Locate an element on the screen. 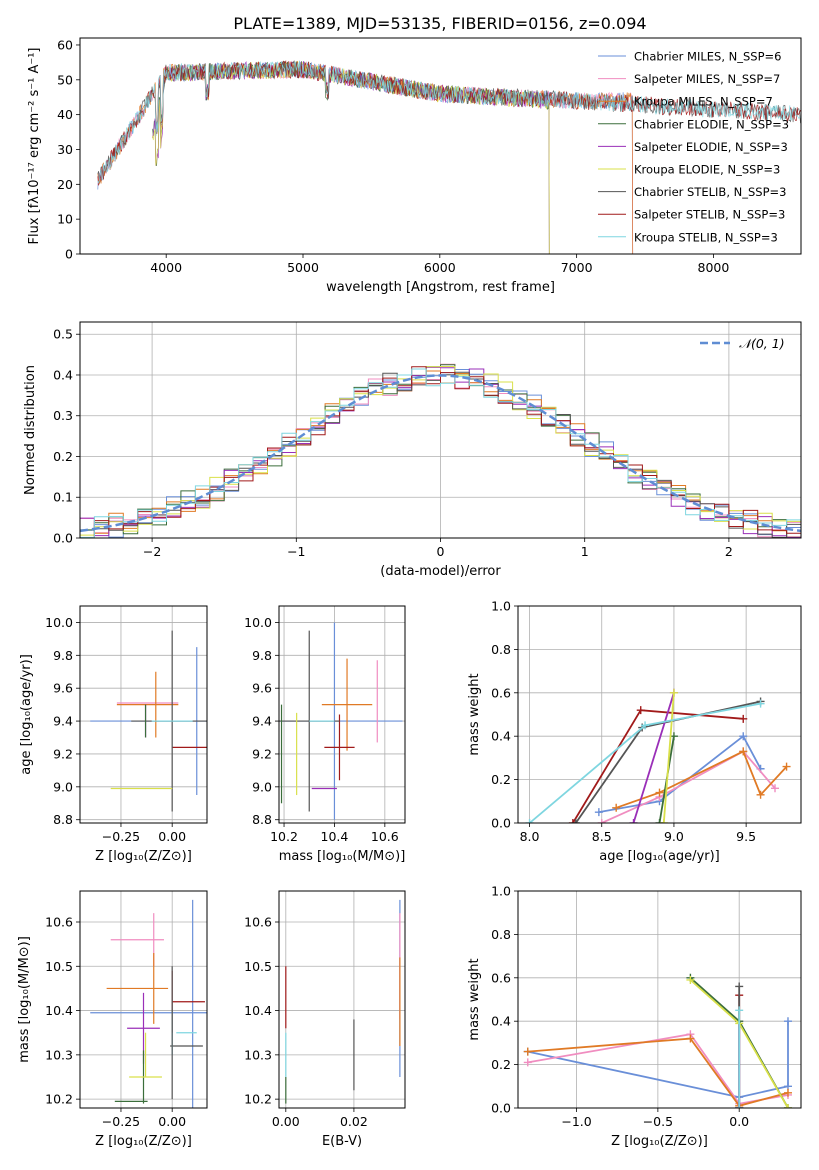  x-tick-label: 8.0 is located at coordinates (530, 836).